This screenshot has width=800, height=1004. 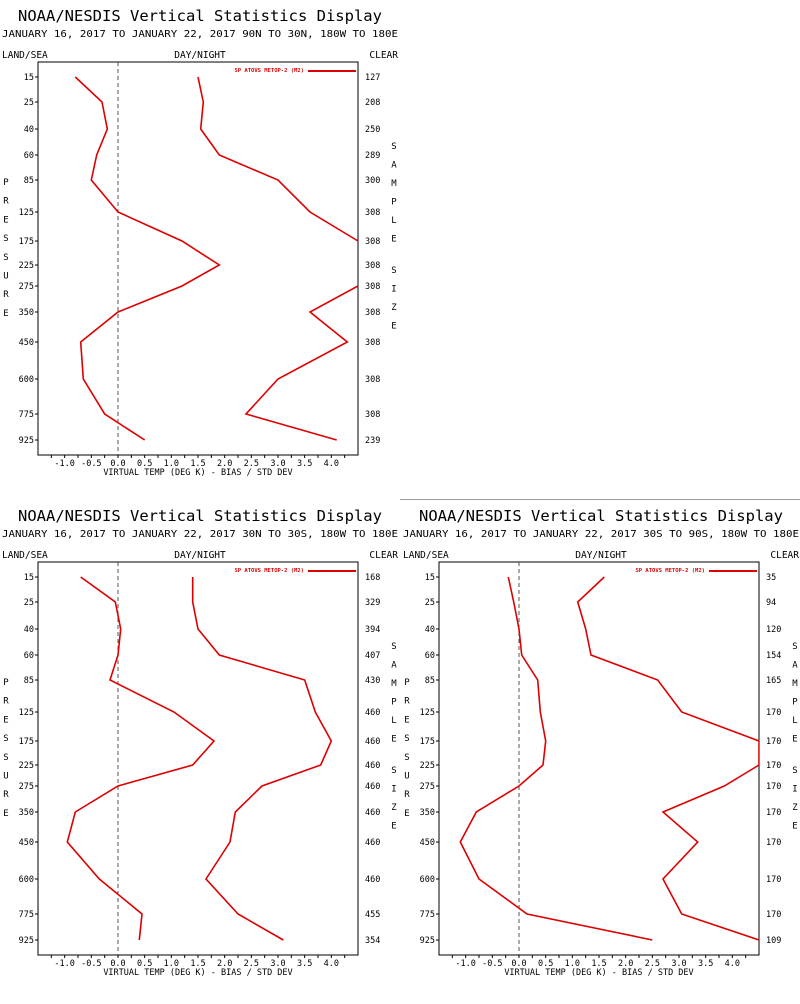 What do you see at coordinates (394, 308) in the screenshot?
I see `size-axis-letter: Z` at bounding box center [394, 308].